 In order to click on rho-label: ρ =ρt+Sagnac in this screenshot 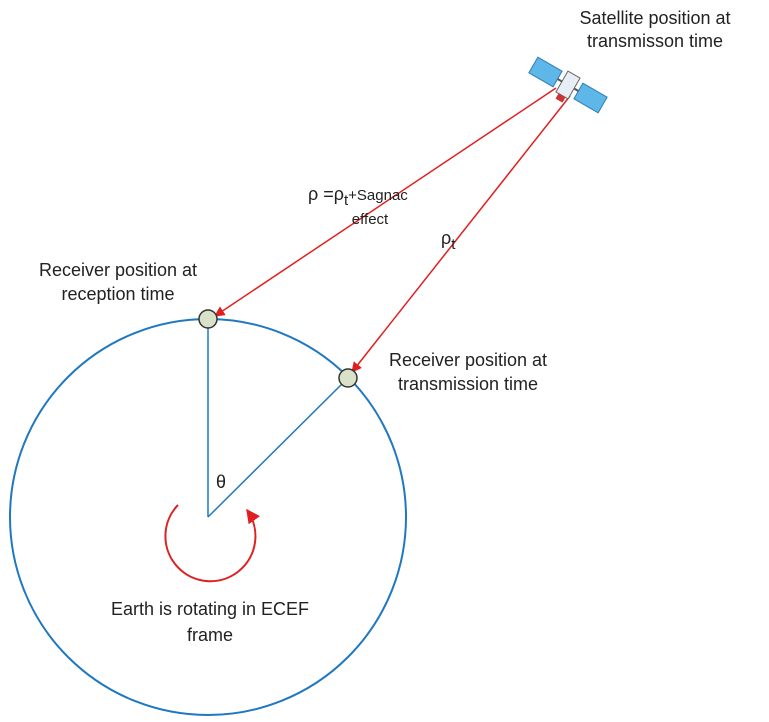, I will do `click(358, 196)`.